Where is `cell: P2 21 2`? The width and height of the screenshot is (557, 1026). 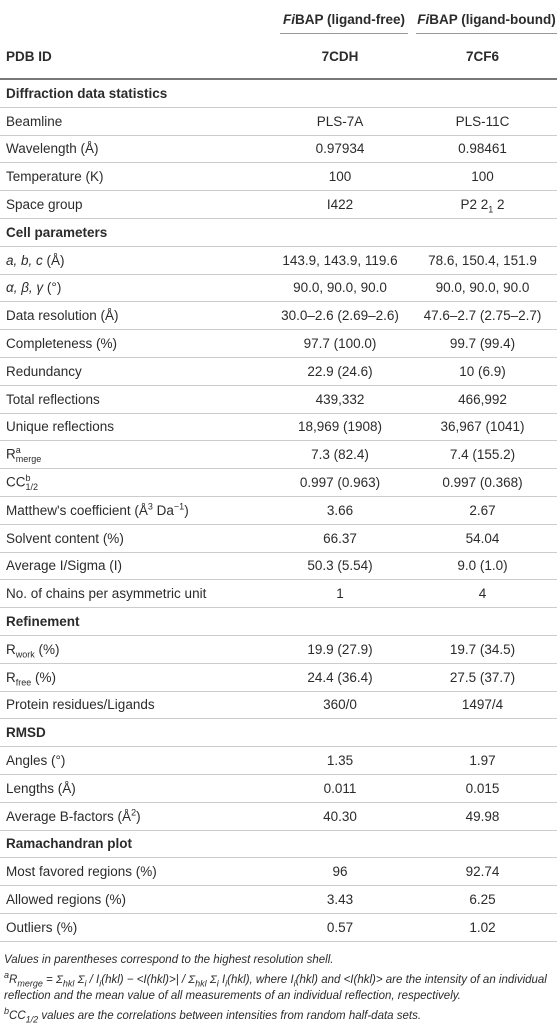
cell: P2 21 2 is located at coordinates (482, 204).